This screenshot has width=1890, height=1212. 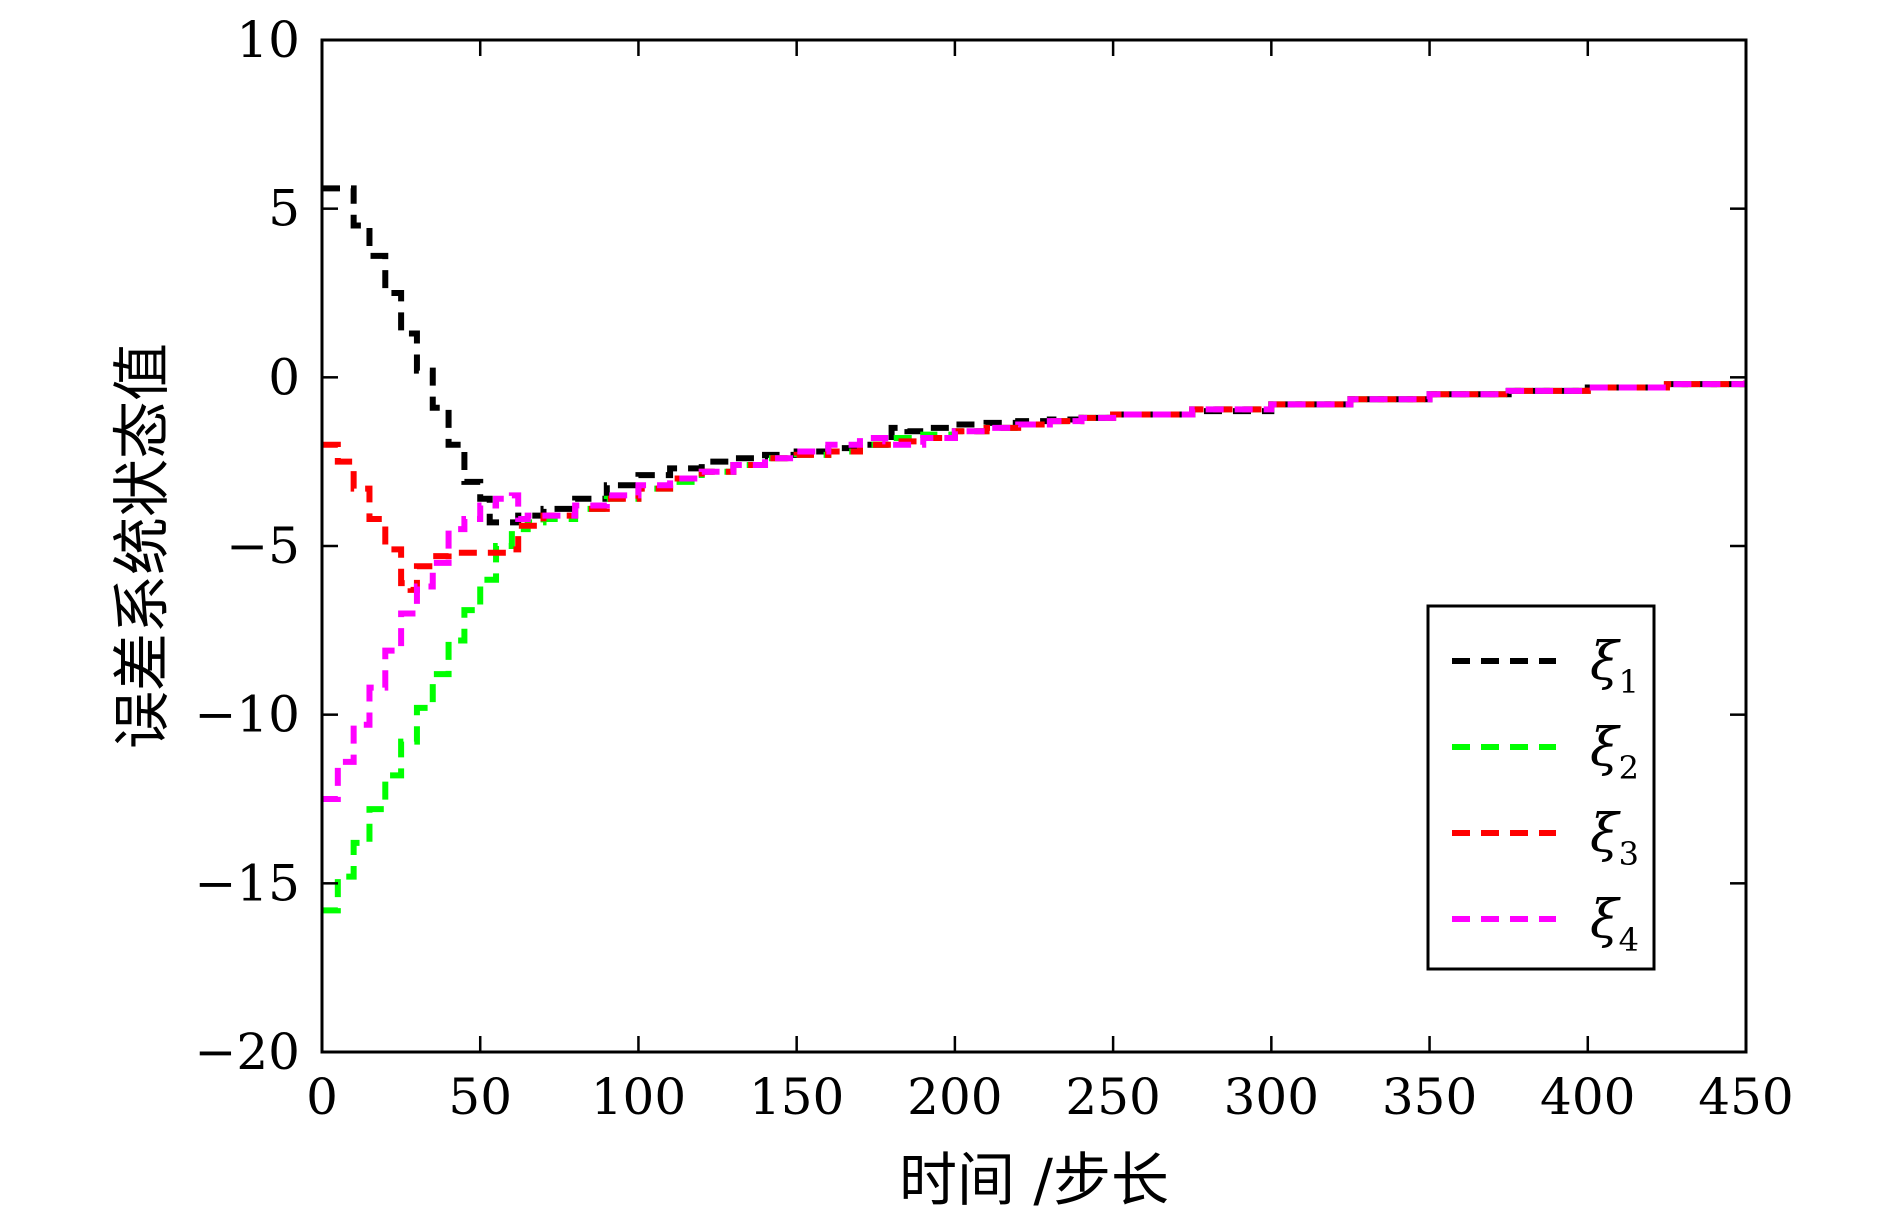 I want to click on legend-box, so click(x=1541, y=787).